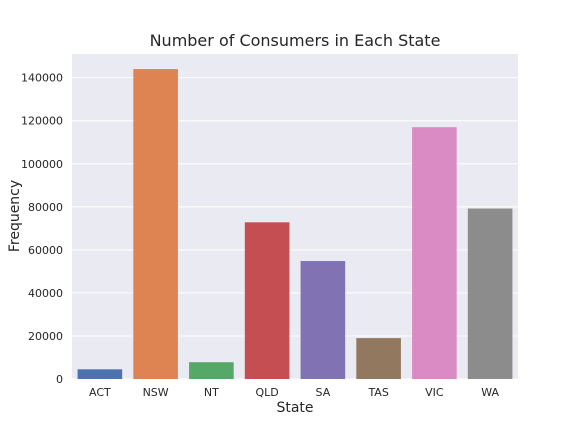  Describe the element at coordinates (294, 408) in the screenshot. I see `x-axis-label: State` at that location.